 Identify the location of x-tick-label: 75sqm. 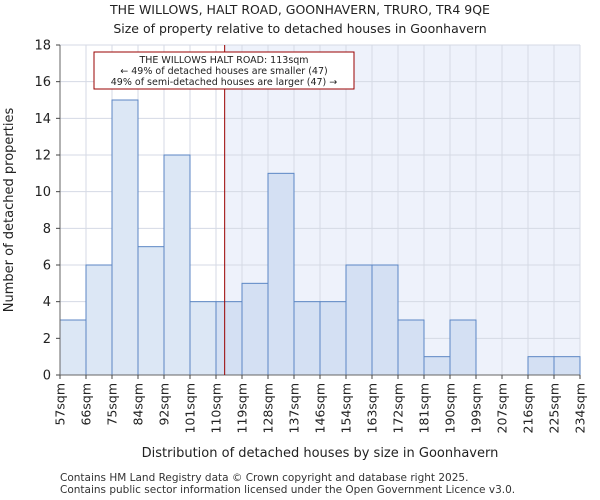
(112, 404).